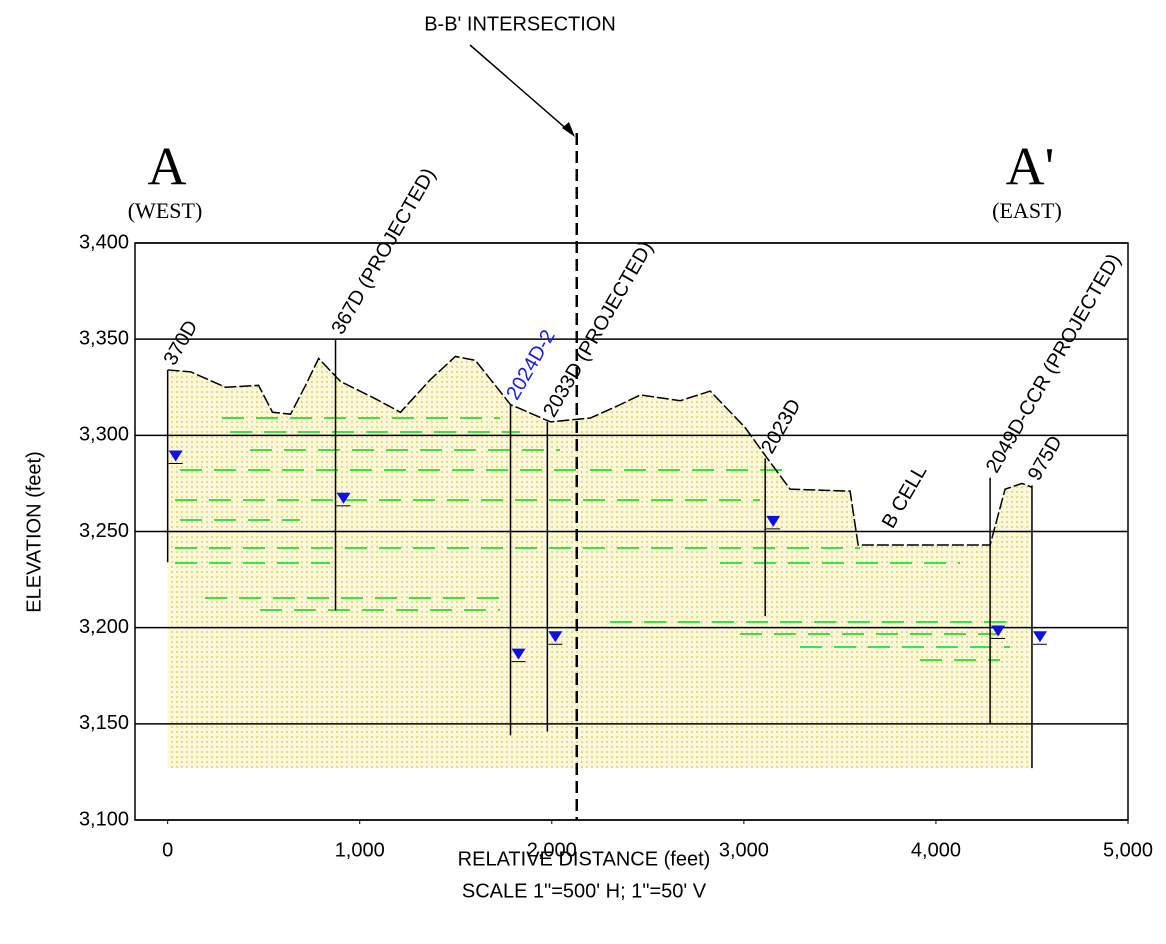 The width and height of the screenshot is (1166, 944). I want to click on intersection-label: B-B' INTERSECTION, so click(520, 24).